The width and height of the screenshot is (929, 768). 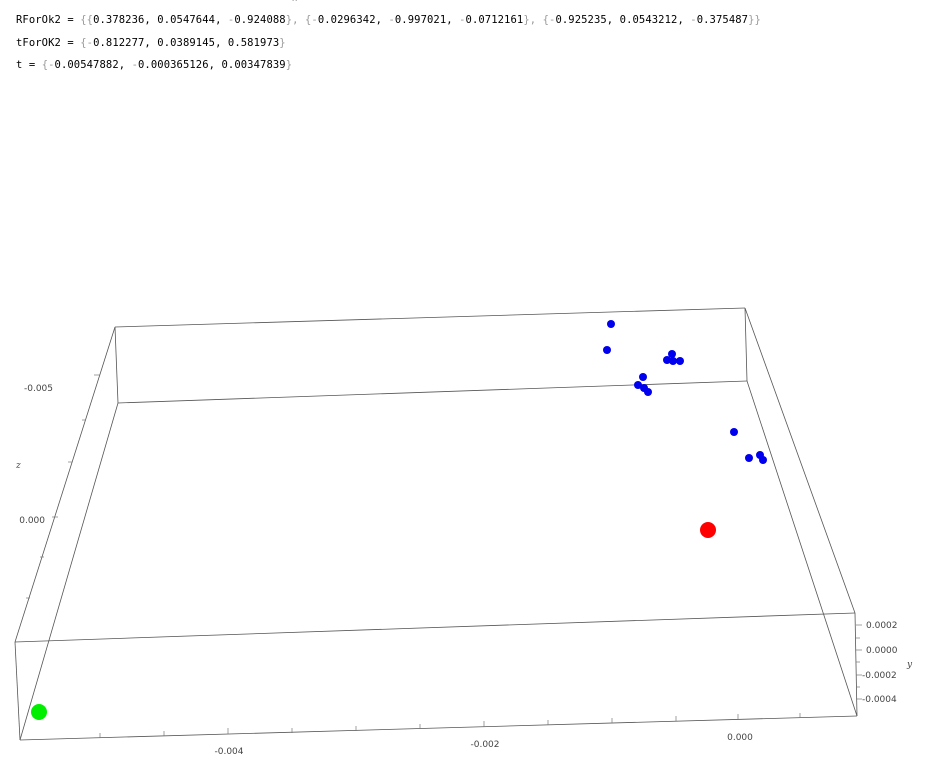 What do you see at coordinates (623, 20) in the screenshot?
I see `value-fragment: 0.925235, 0.0543212,` at bounding box center [623, 20].